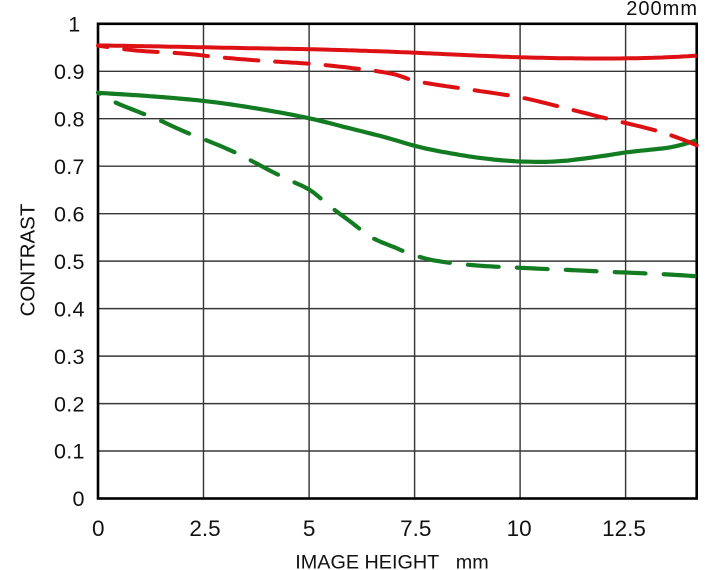 Image resolution: width=720 pixels, height=570 pixels. I want to click on svg-text: IMAGE HEIGHT mm, so click(391, 561).